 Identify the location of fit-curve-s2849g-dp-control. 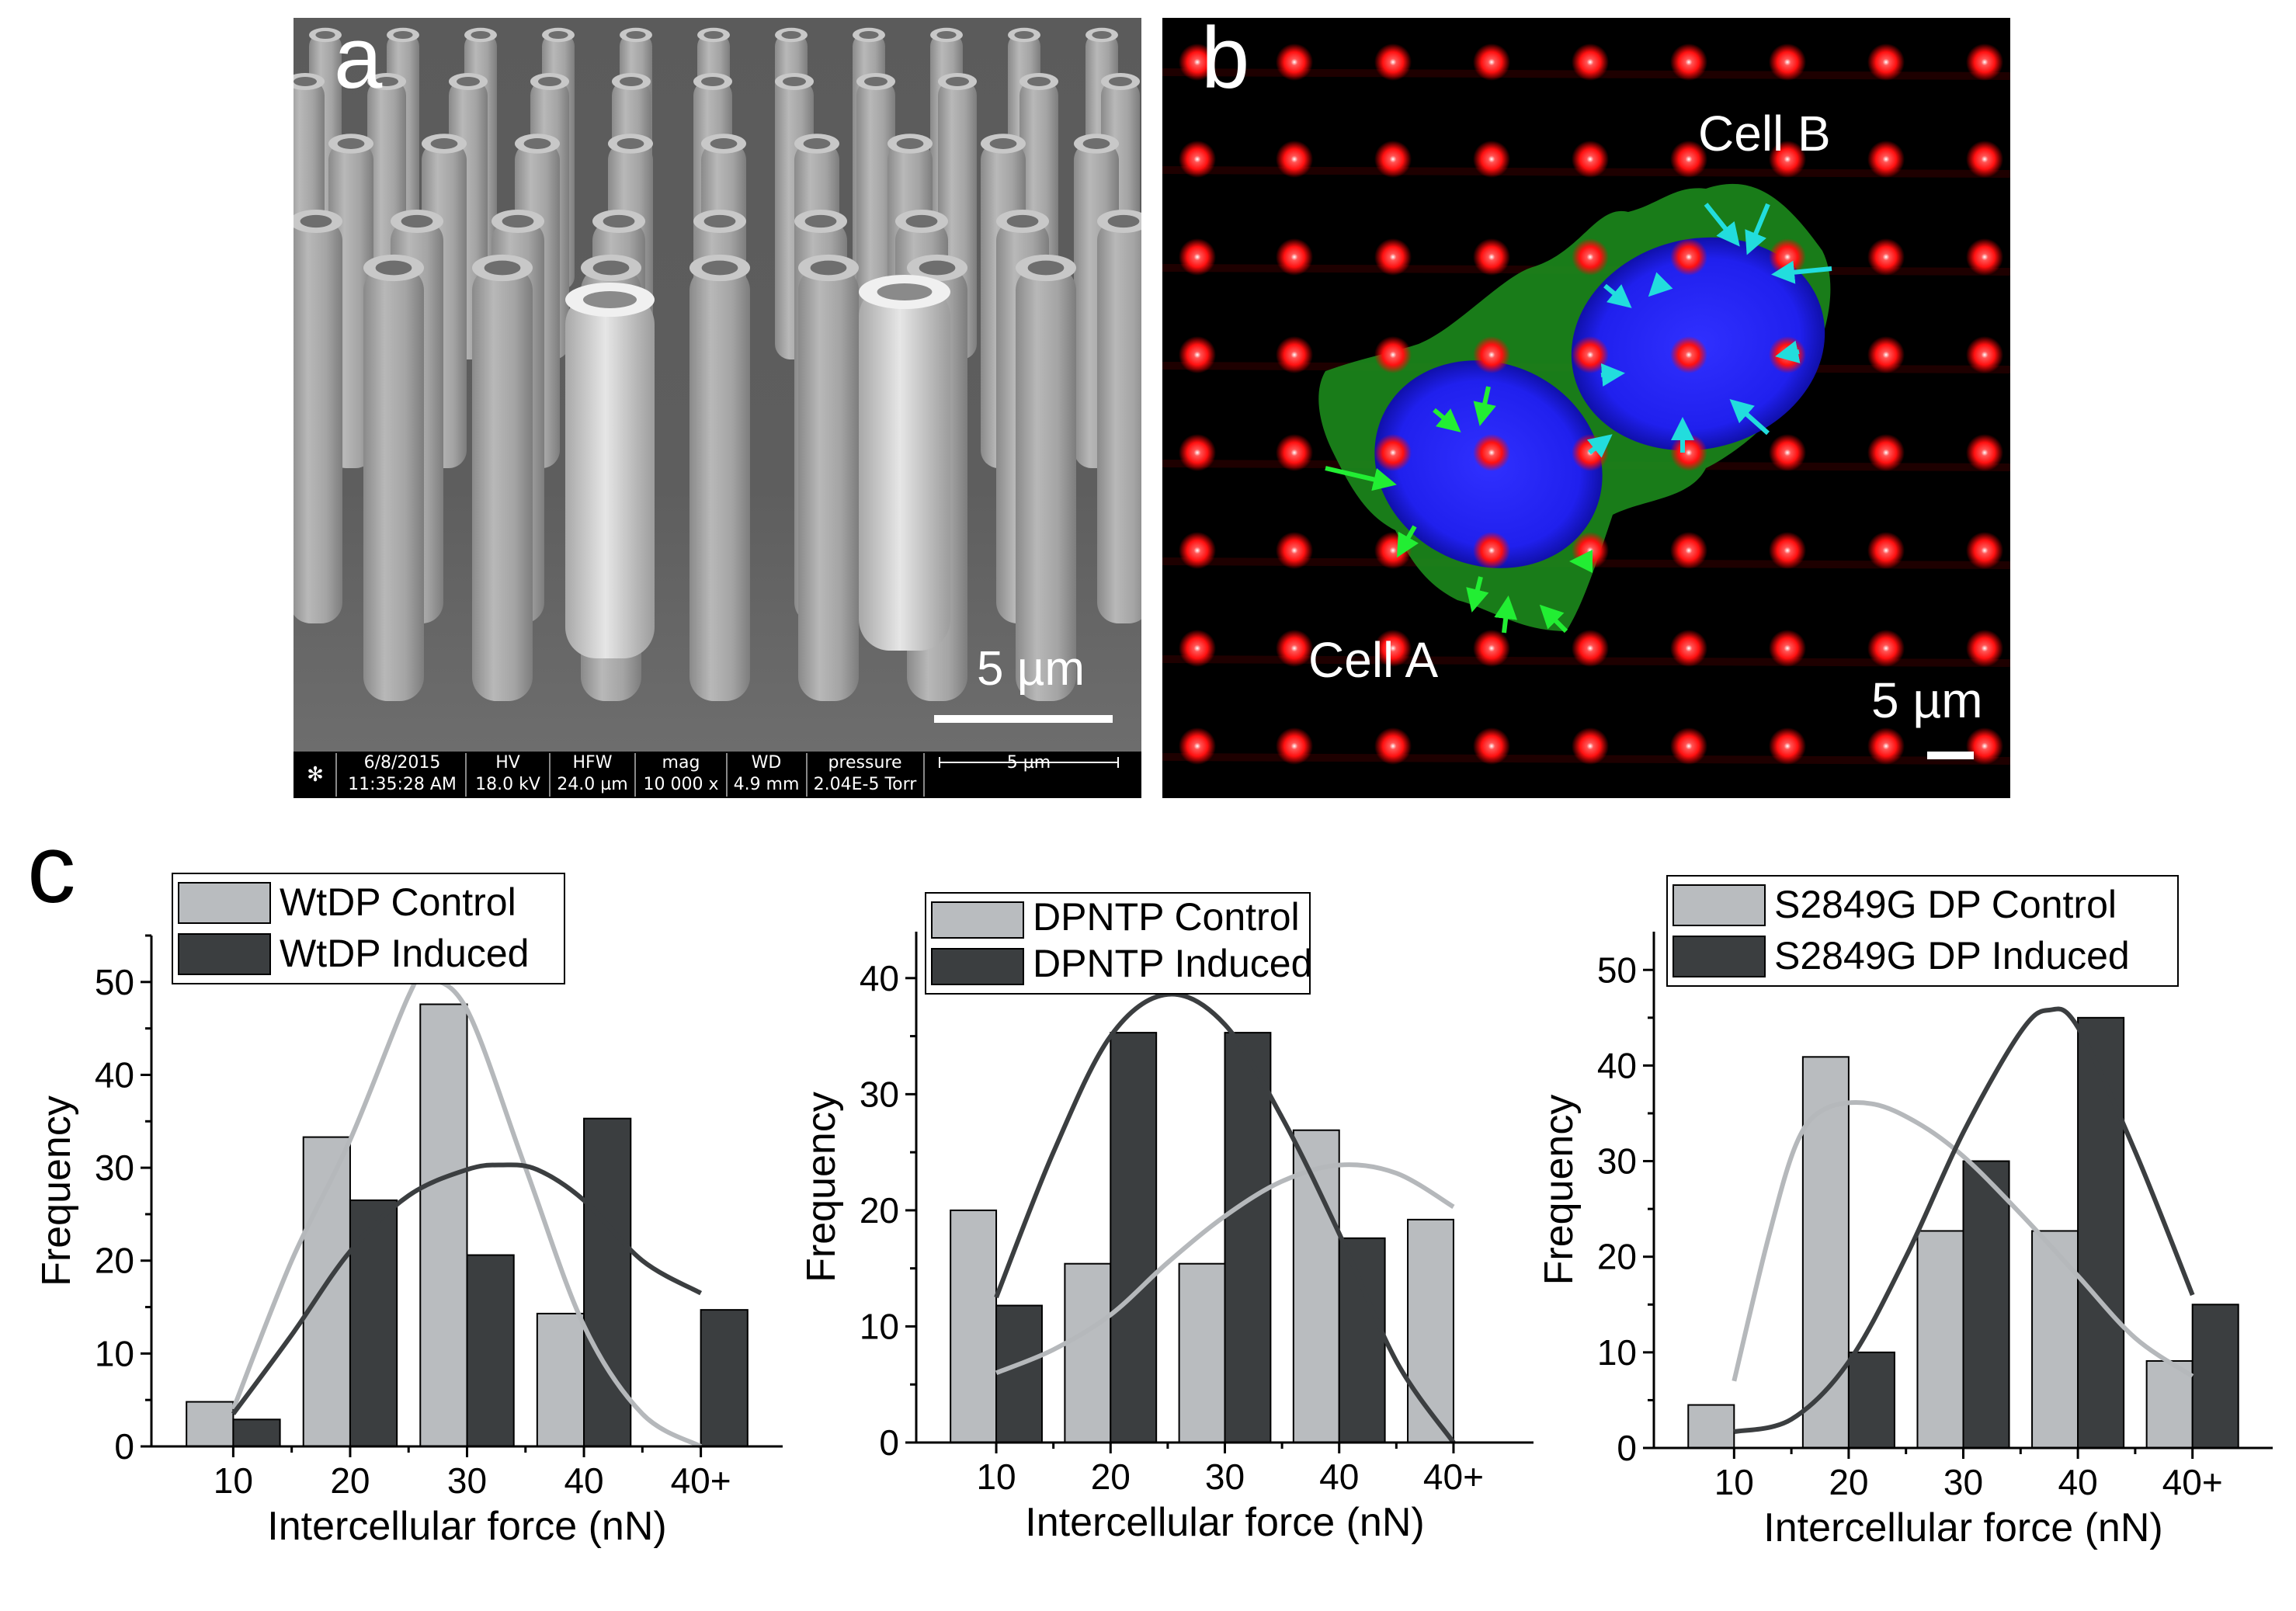
(1963, 1241).